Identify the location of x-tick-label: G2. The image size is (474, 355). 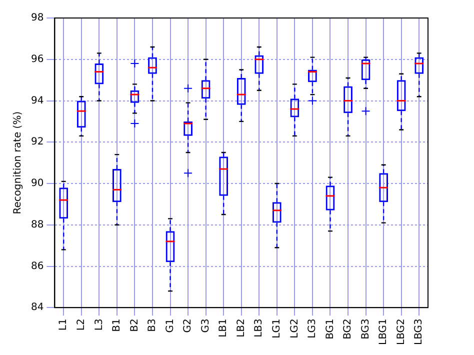
(188, 325).